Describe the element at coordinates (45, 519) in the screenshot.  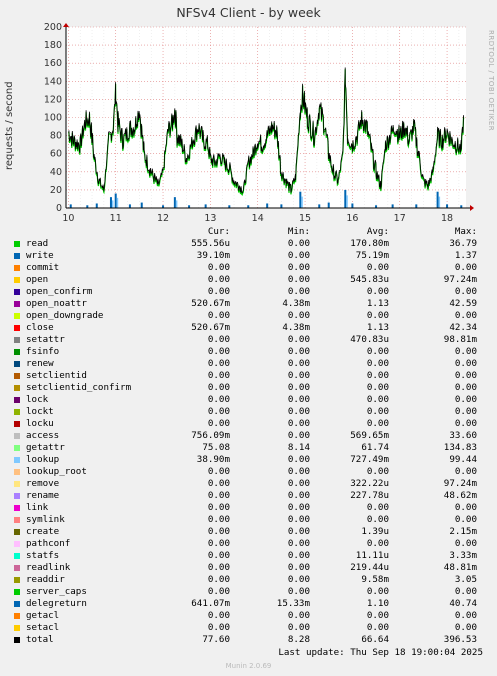
I see `legend-name: symlink` at that location.